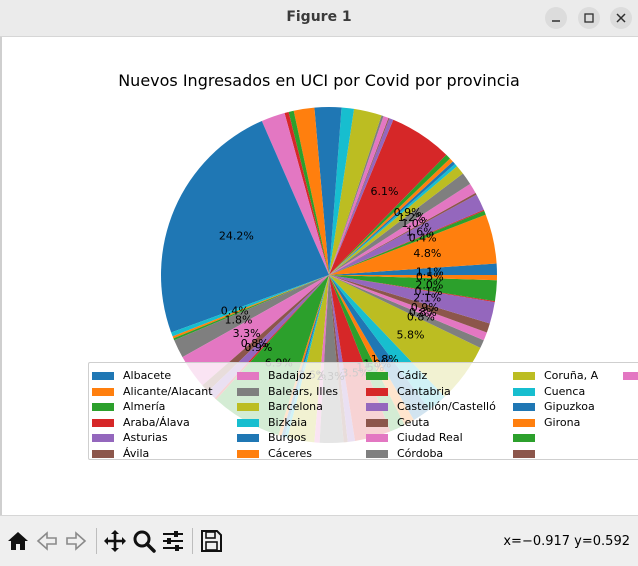 Image resolution: width=638 pixels, height=566 pixels. Describe the element at coordinates (565, 391) in the screenshot. I see `legend-label: Cuenca` at that location.